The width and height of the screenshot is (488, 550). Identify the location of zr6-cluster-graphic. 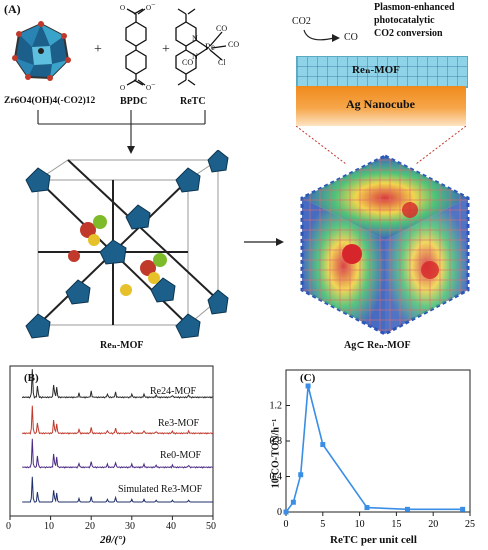
(41, 51).